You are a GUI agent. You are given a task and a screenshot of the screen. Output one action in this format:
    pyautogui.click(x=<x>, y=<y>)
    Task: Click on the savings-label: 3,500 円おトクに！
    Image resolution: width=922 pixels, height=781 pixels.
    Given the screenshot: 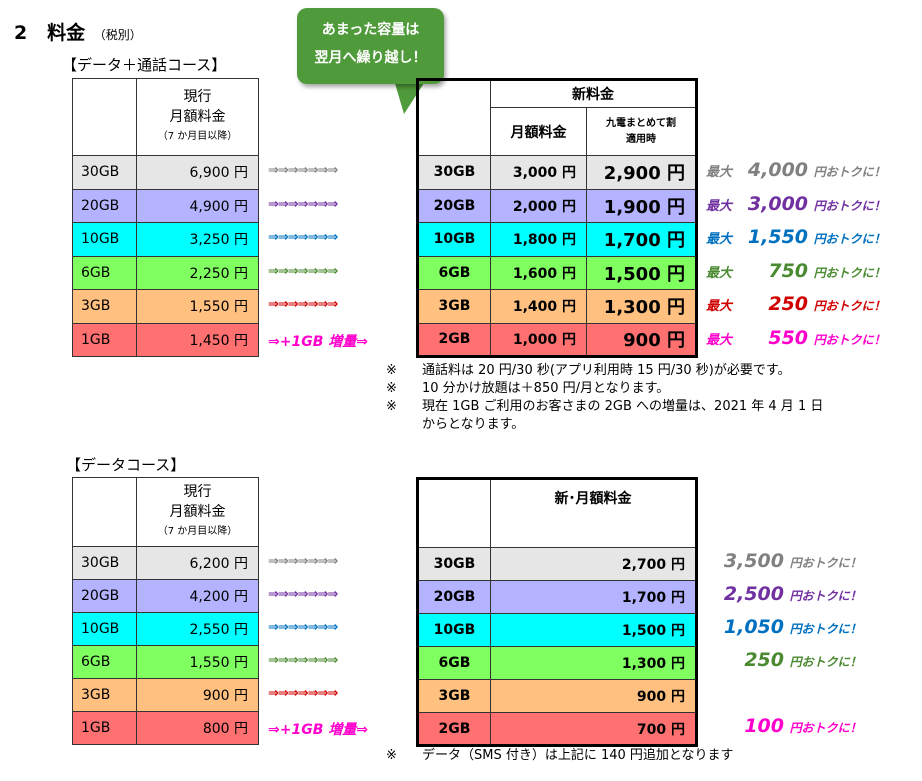 What is the action you would take?
    pyautogui.click(x=792, y=561)
    